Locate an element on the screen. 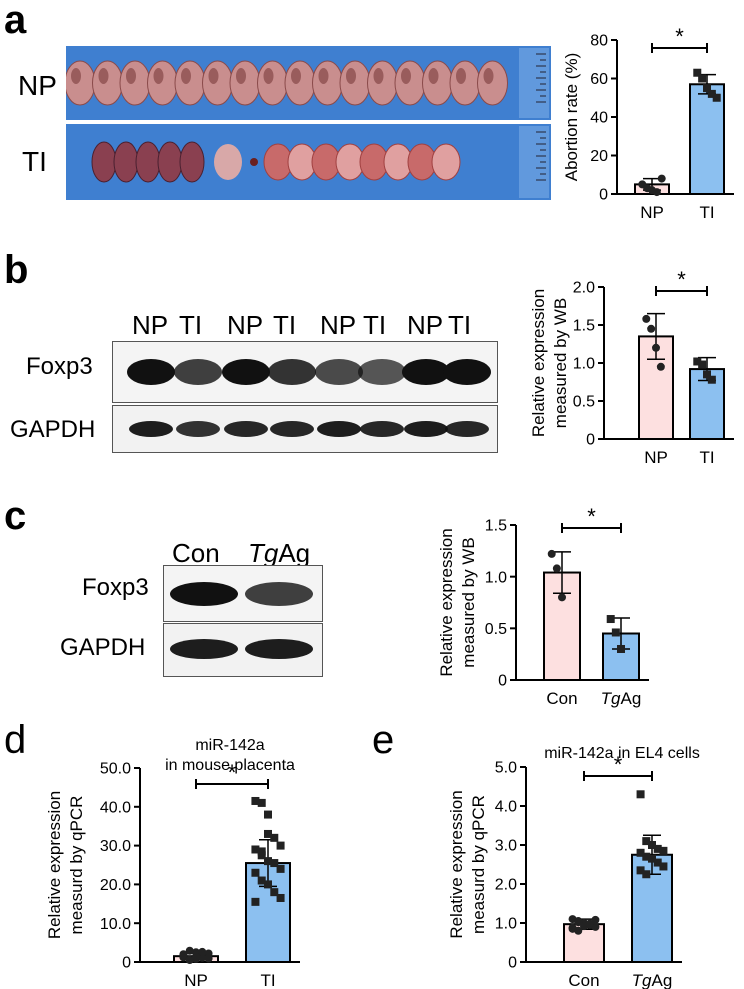  uterus-ti-image is located at coordinates (320, 162).